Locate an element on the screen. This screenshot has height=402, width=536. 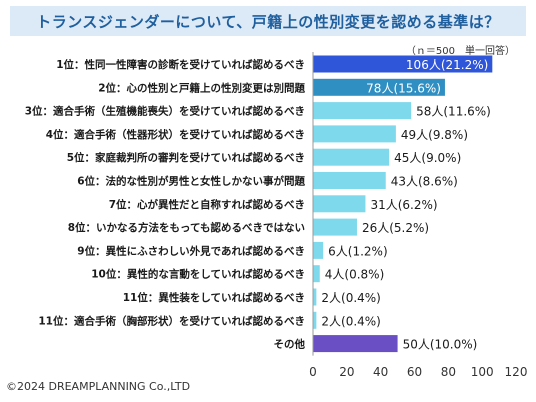
value-label: 50人(10.0%) is located at coordinates (440, 345).